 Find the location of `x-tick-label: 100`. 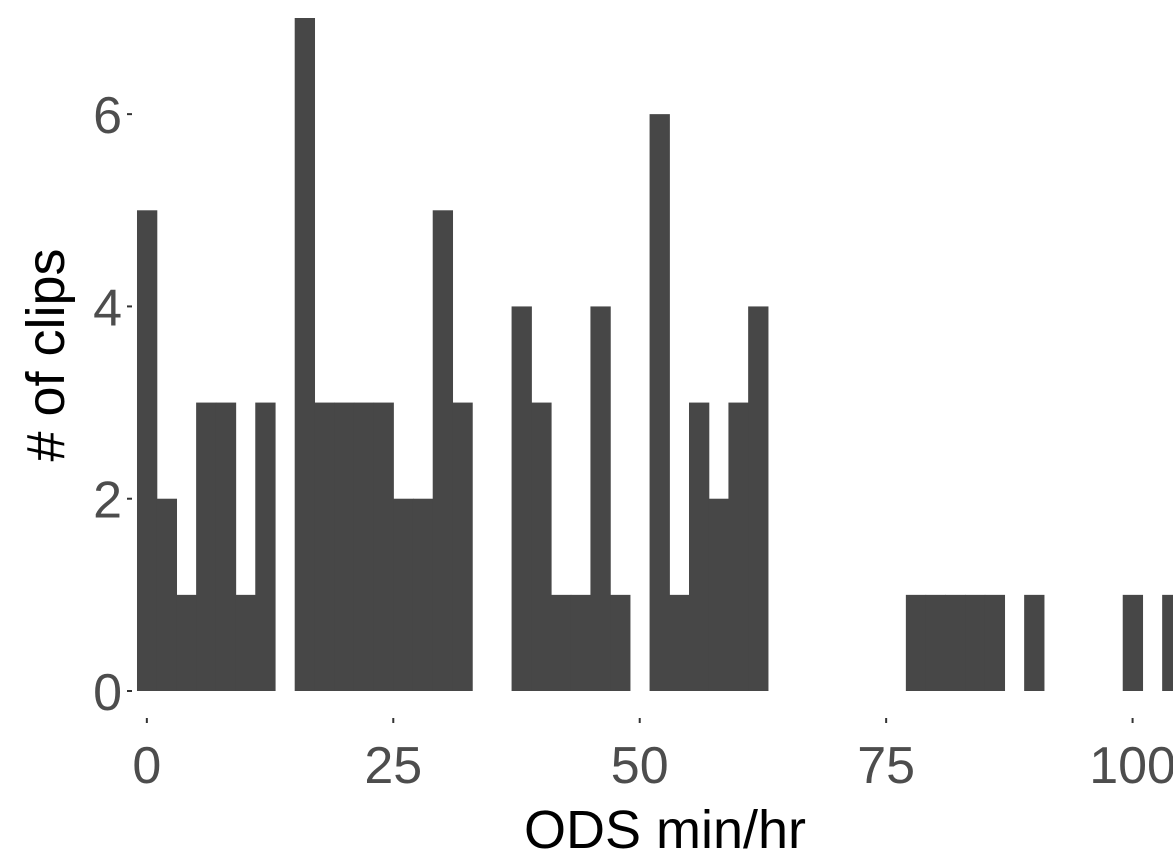

x-tick-label: 100 is located at coordinates (1131, 766).